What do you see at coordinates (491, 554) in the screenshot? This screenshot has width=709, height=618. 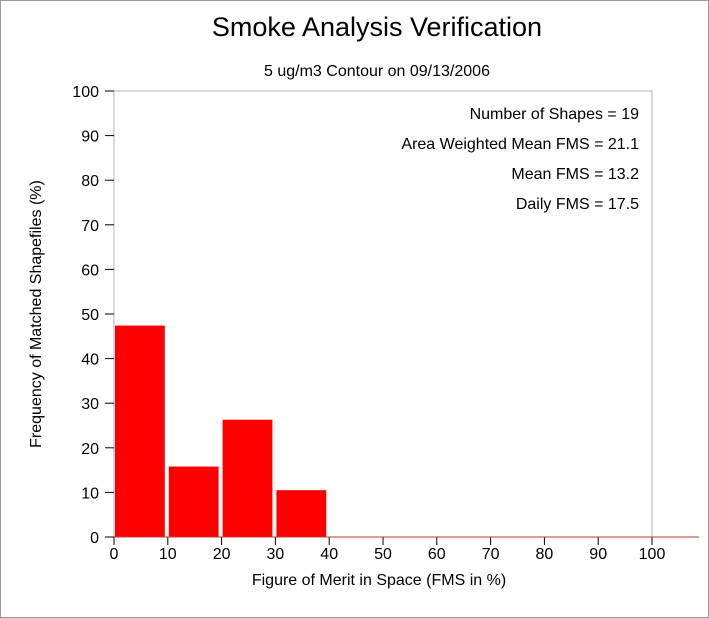 I see `x-tick-label: 70` at bounding box center [491, 554].